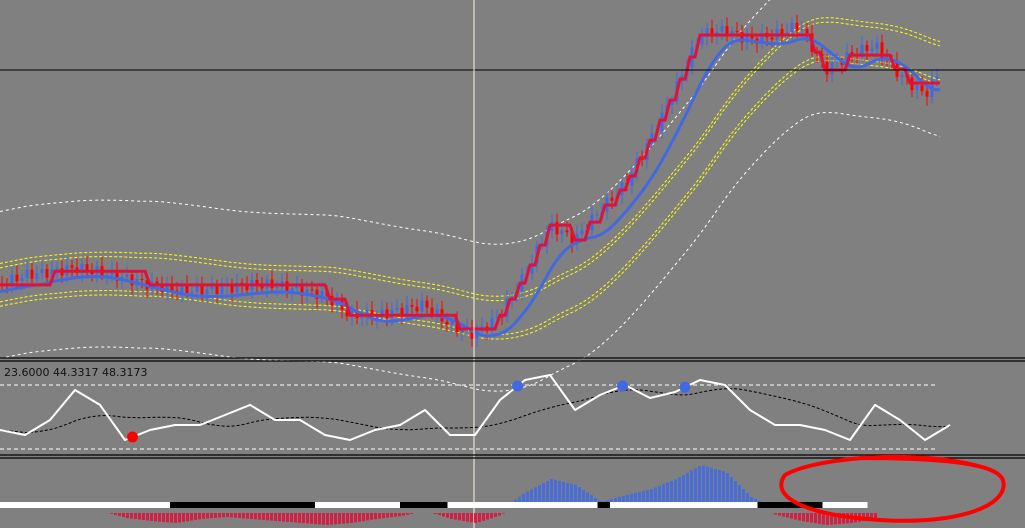 This screenshot has height=528, width=1025. I want to click on oscillator-values-label: 23.6000 44.3317 48.3173, so click(76, 372).